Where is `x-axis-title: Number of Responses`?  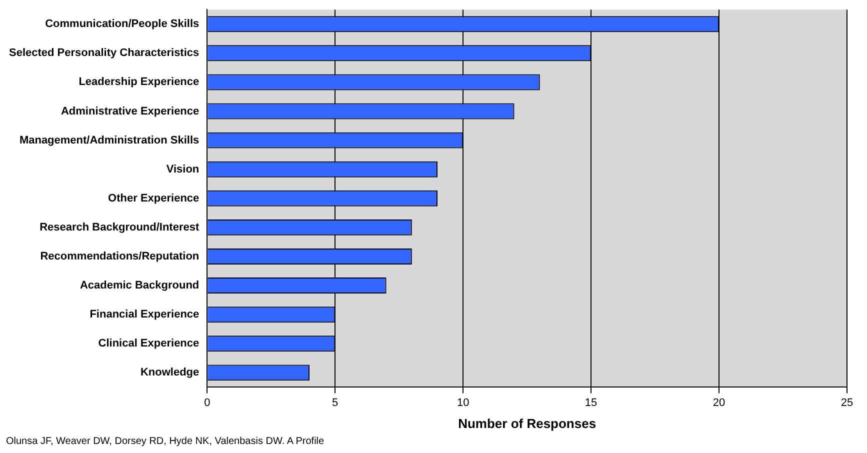
x-axis-title: Number of Responses is located at coordinates (527, 423).